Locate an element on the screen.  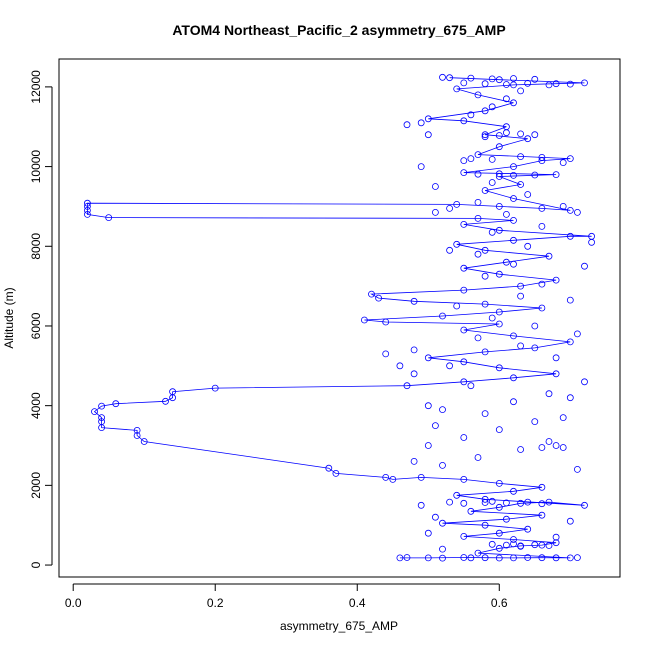
y-tick-label: 10000 is located at coordinates (36, 167).